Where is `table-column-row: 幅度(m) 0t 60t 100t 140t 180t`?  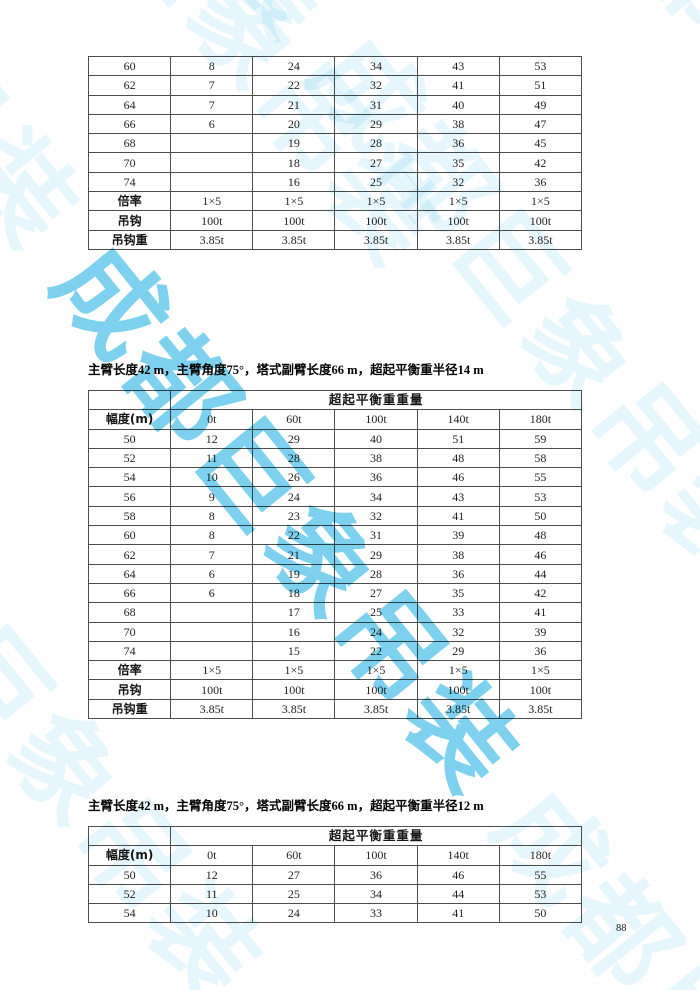 table-column-row: 幅度(m) 0t 60t 100t 140t 180t is located at coordinates (335, 855).